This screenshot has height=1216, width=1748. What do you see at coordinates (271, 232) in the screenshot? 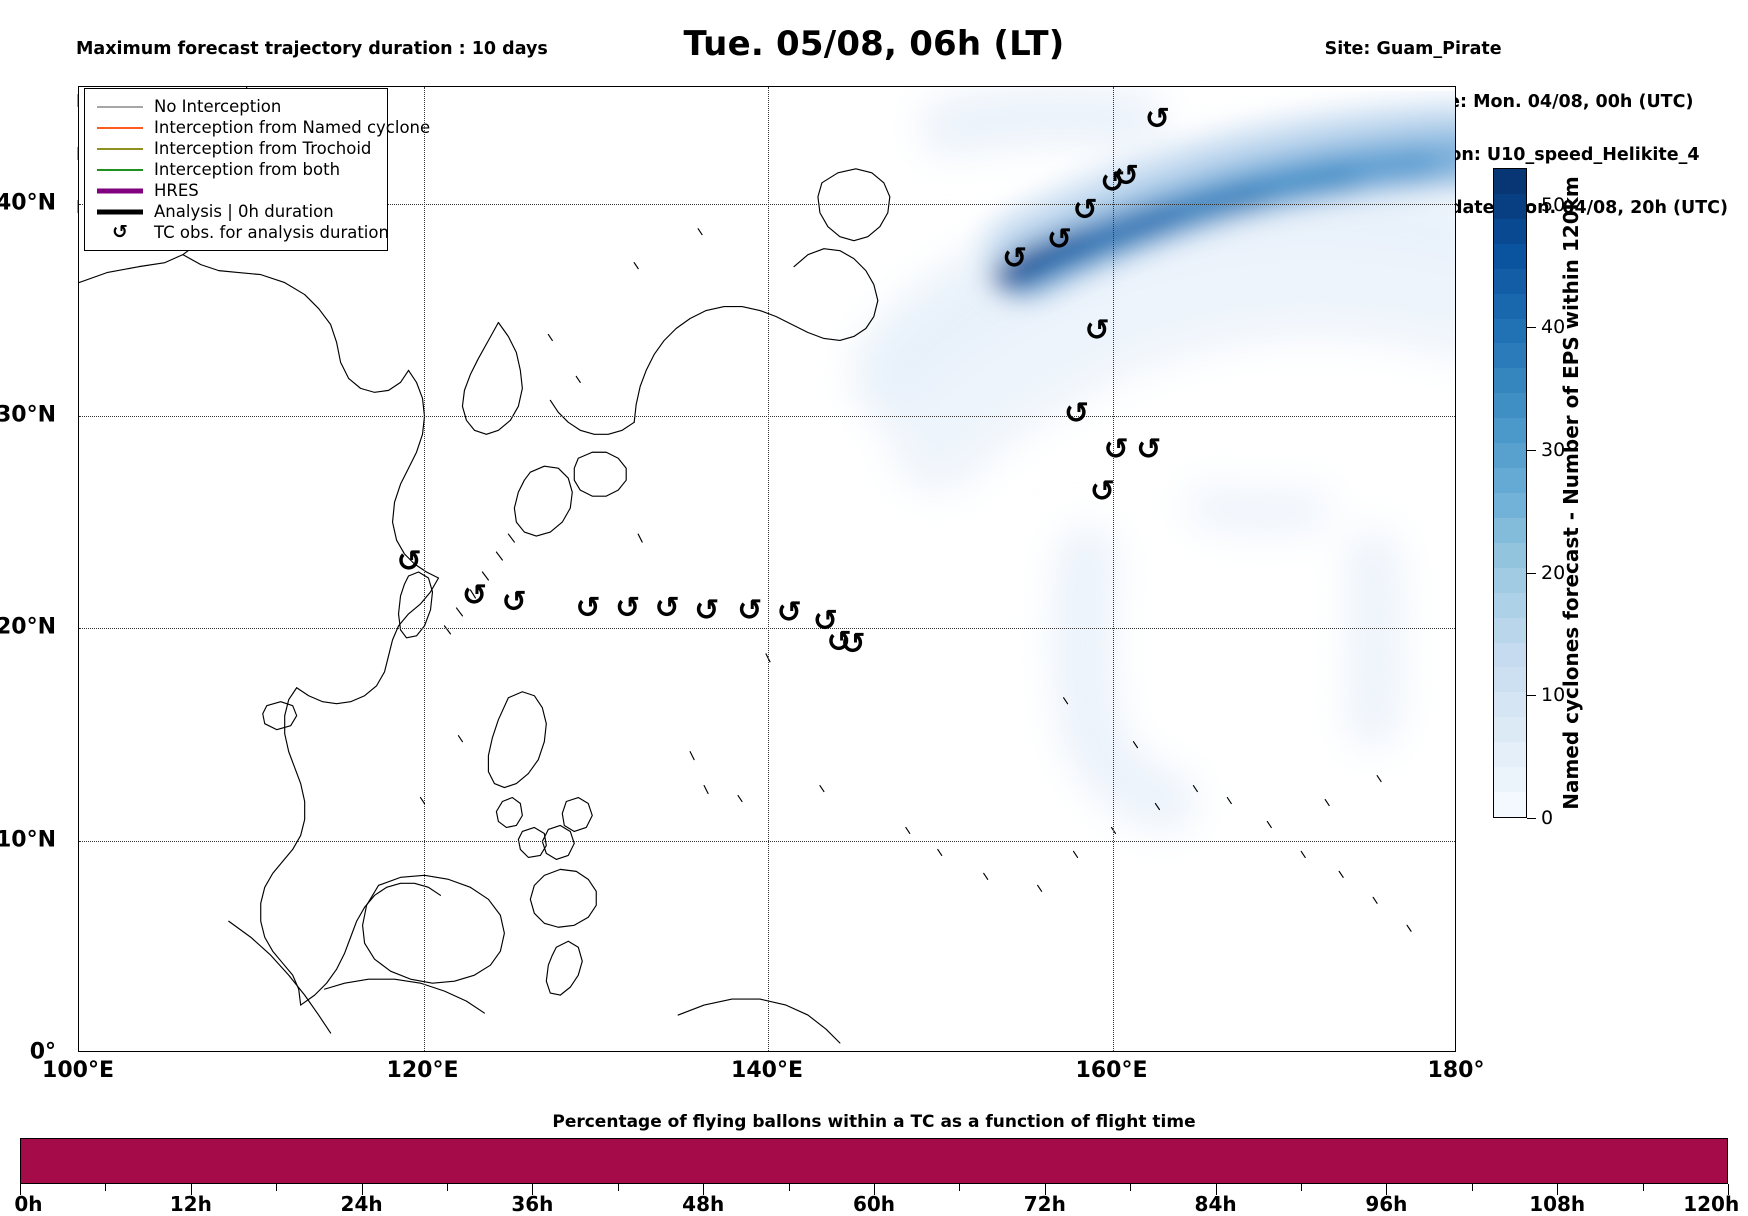
I see `legend-label: TC obs. for analysis duration` at bounding box center [271, 232].